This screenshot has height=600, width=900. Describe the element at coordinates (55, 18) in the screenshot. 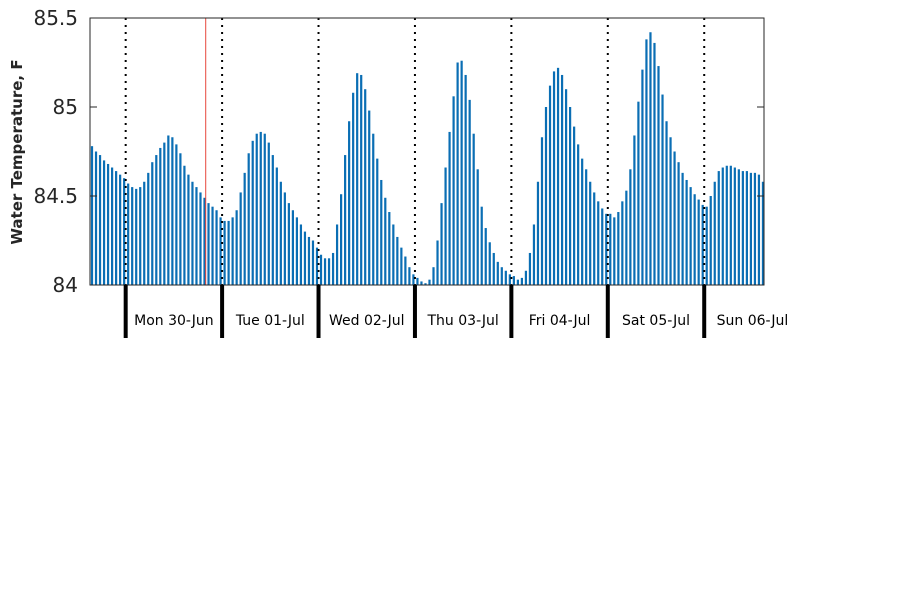

I see `y-tick-label: 85.5` at that location.